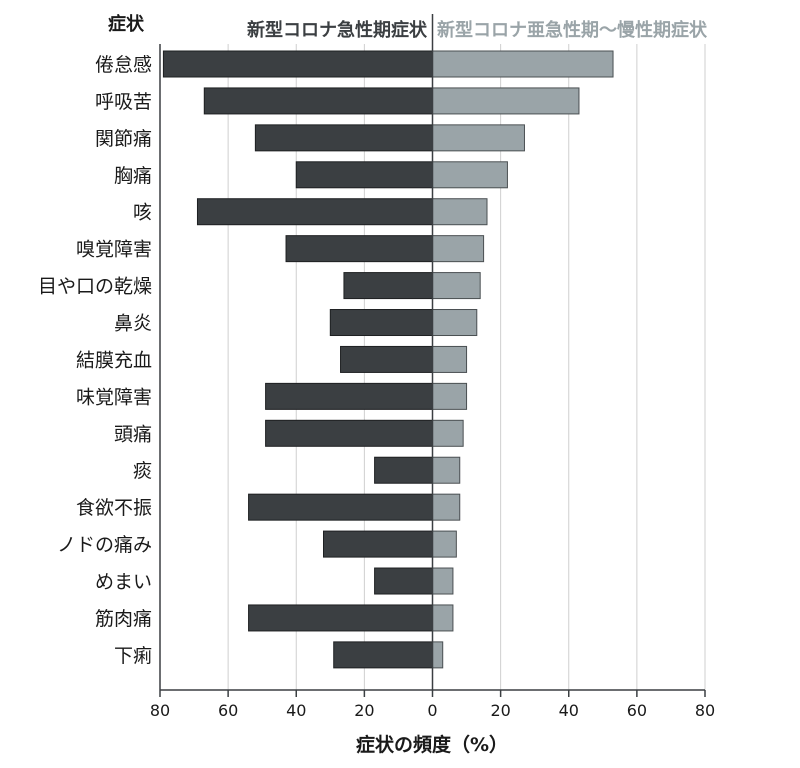  What do you see at coordinates (95, 287) in the screenshot?
I see `category-label: 目や口の乾燥` at bounding box center [95, 287].